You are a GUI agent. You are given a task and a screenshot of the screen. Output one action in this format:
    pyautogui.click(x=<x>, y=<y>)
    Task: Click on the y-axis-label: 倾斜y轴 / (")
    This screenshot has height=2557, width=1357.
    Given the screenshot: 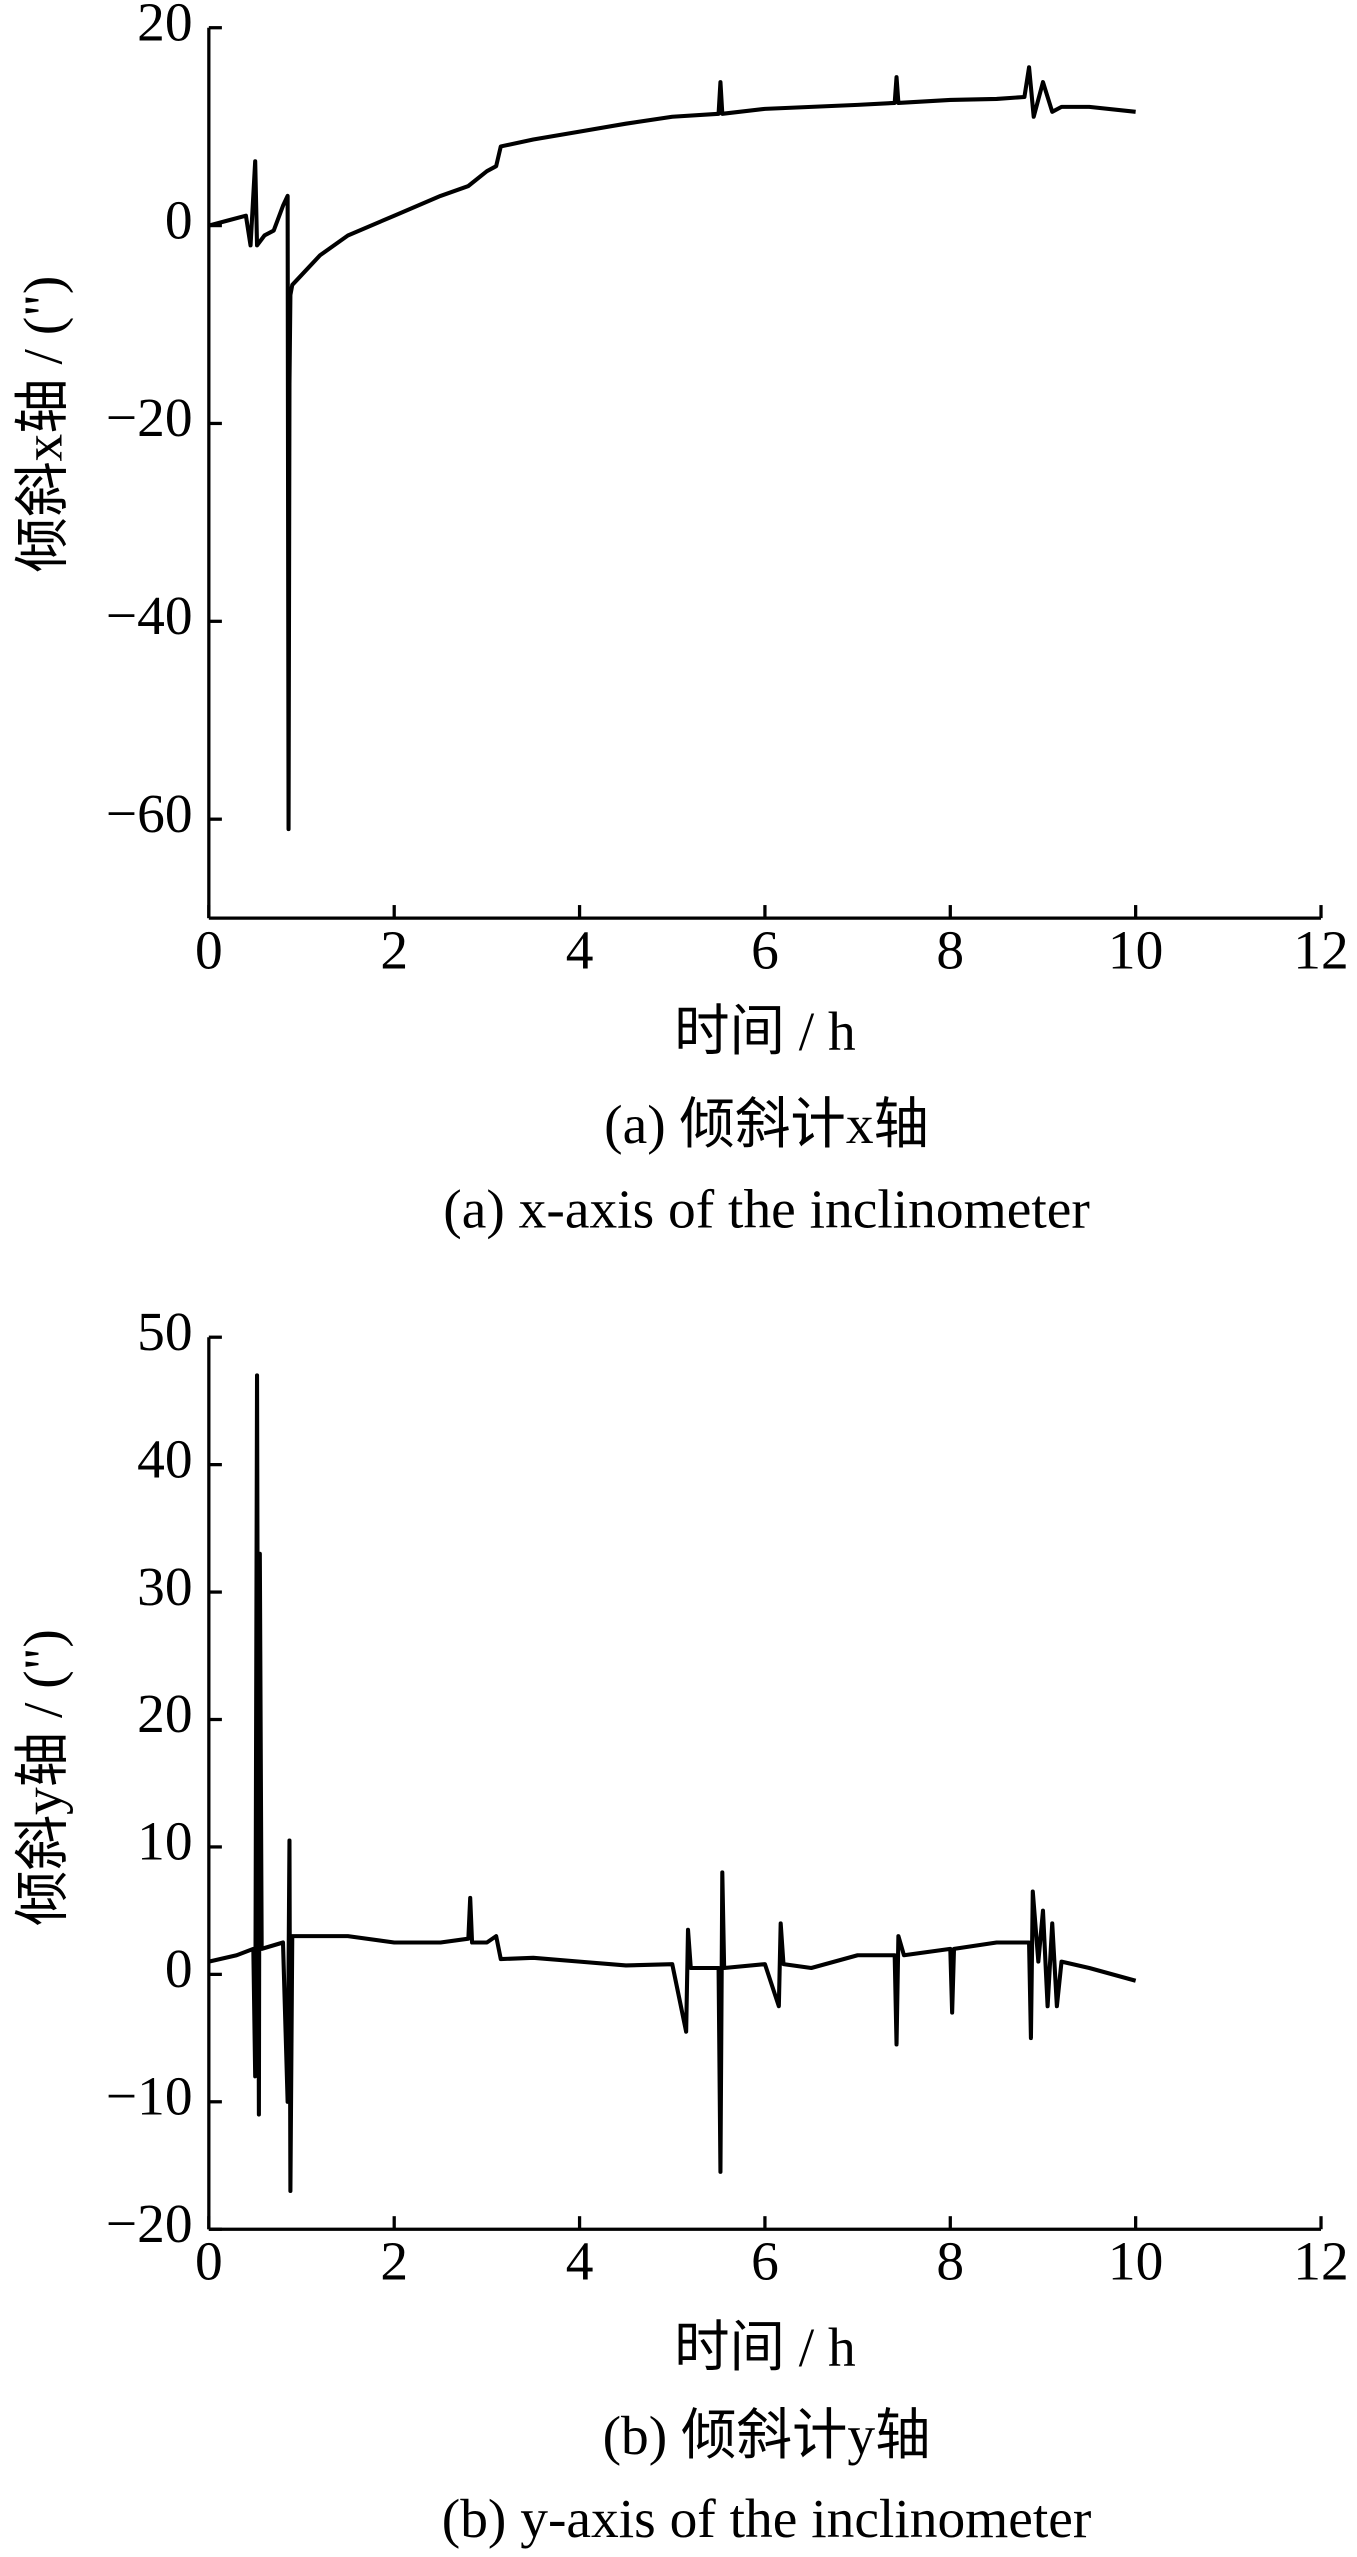 What is the action you would take?
    pyautogui.click(x=43, y=1777)
    